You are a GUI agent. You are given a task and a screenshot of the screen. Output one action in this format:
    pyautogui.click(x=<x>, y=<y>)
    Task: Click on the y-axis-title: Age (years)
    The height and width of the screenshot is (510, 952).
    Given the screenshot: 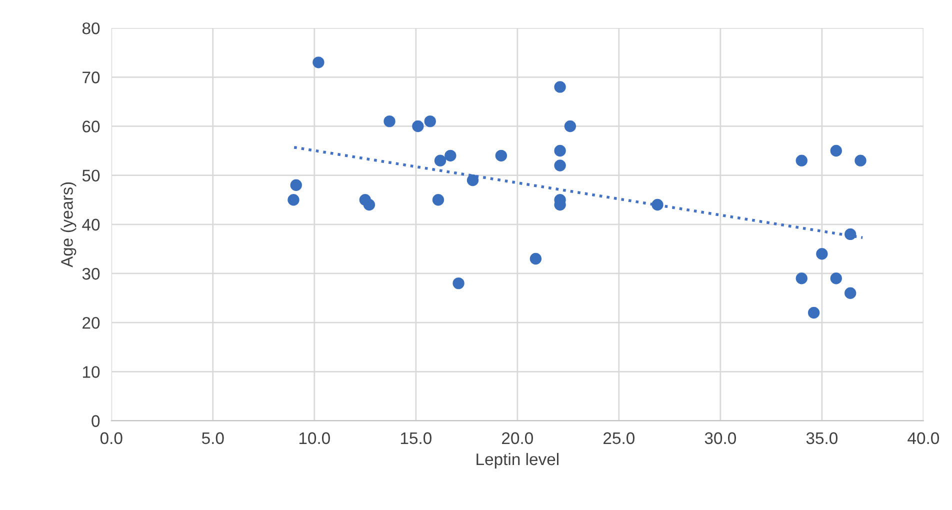 What is the action you would take?
    pyautogui.click(x=68, y=225)
    